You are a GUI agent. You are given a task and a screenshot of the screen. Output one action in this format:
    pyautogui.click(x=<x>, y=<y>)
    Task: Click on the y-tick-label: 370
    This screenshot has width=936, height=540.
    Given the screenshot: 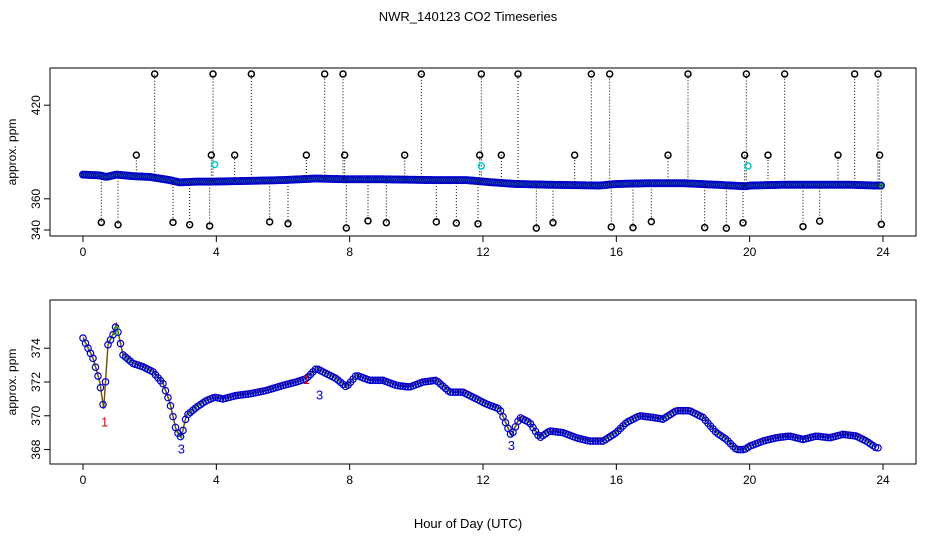 What is the action you would take?
    pyautogui.click(x=36, y=415)
    